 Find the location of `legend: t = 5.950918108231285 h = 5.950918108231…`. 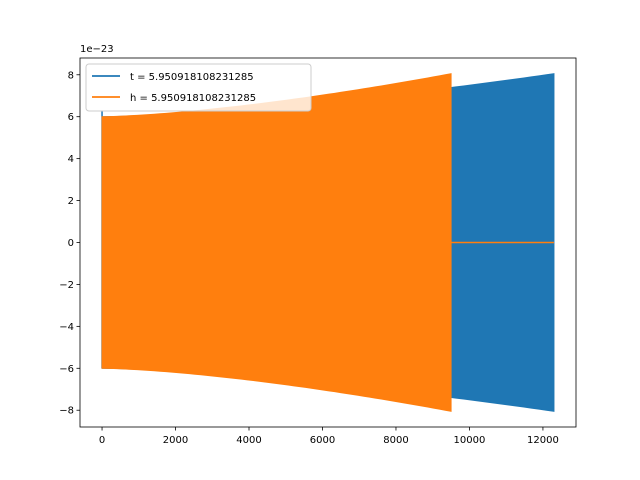

legend: t = 5.950918108231285 h = 5.950918108231… is located at coordinates (198, 87).